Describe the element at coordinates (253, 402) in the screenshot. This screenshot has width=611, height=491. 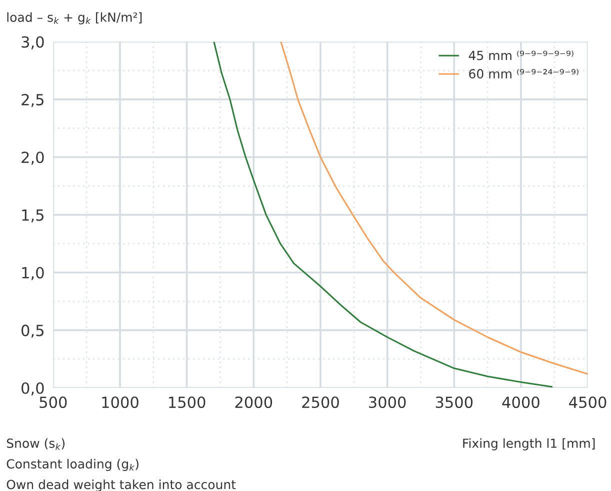
I see `x-tick-label: 2000` at that location.